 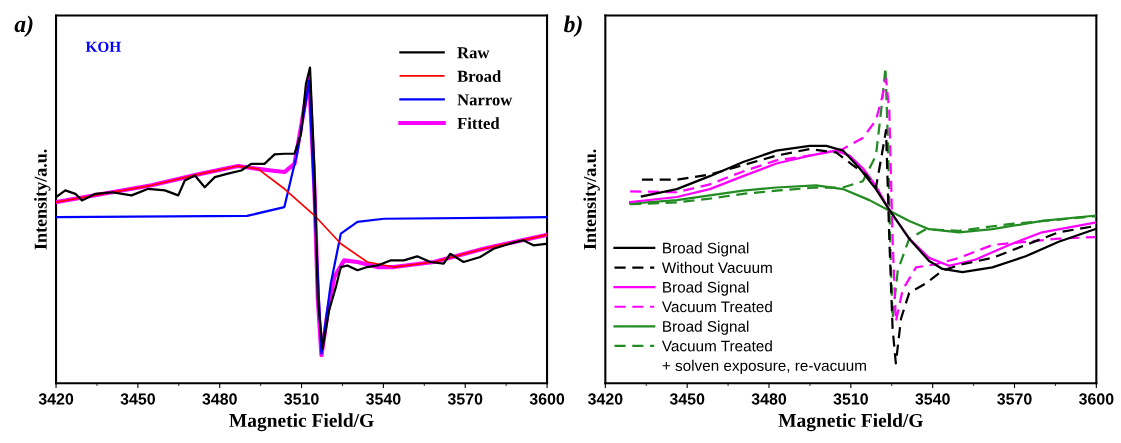 I want to click on legend-label: Broad, so click(x=479, y=76).